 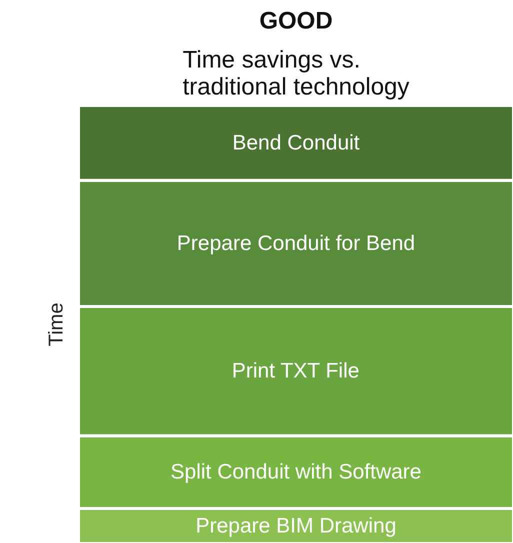 I want to click on series-label: Prepare Conduit for Bend, so click(x=296, y=243).